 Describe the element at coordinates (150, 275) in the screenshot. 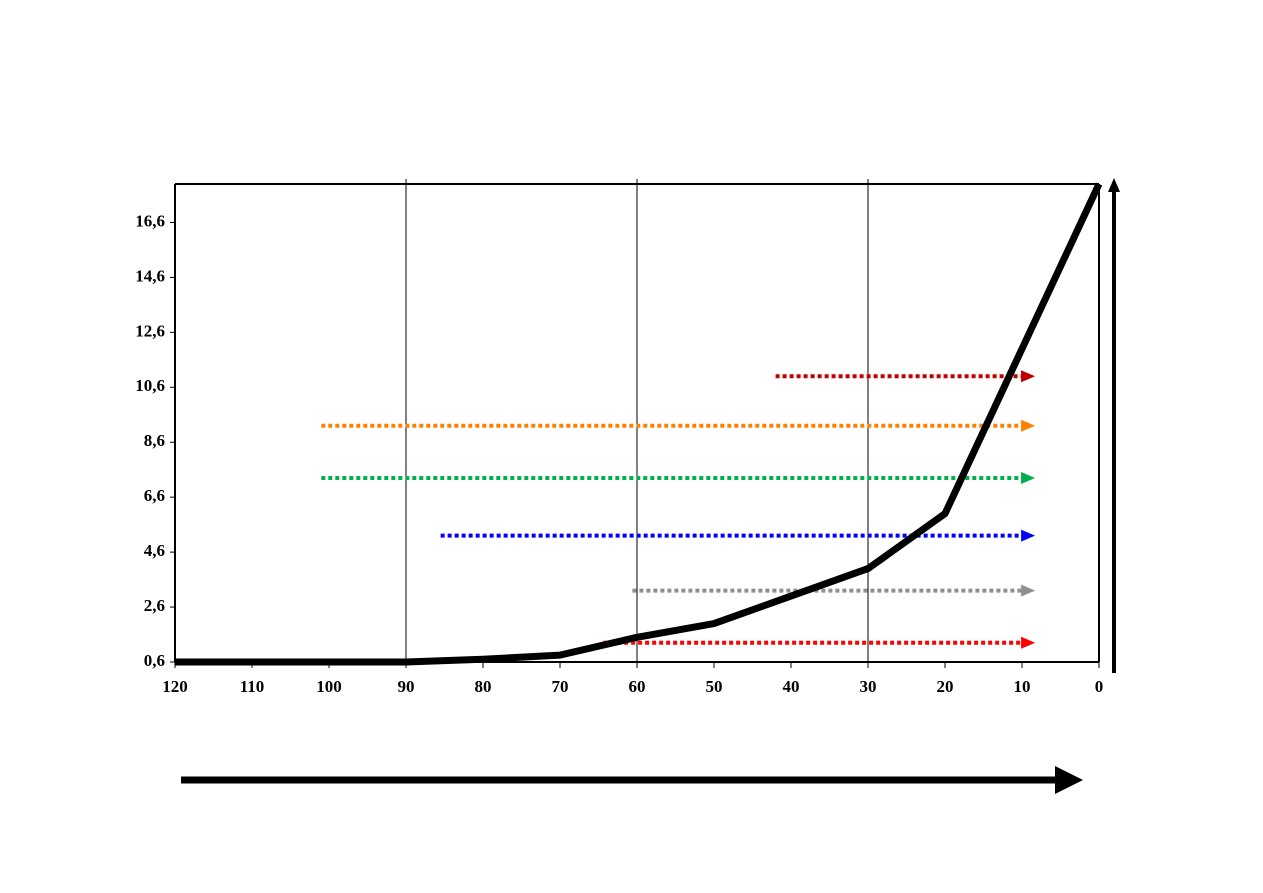

I see `y-tick-label: 14,6` at that location.